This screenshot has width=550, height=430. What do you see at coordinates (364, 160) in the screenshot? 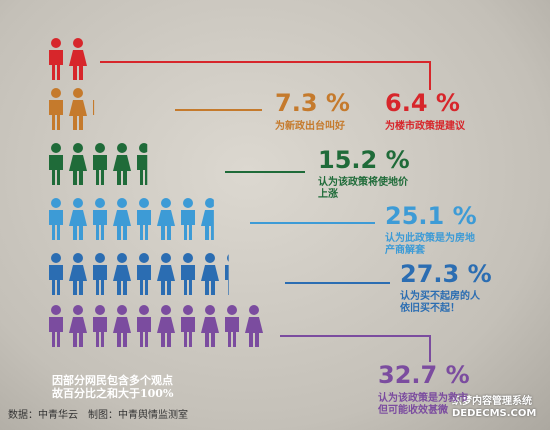
I see `value-label: 15.2 %` at bounding box center [364, 160].